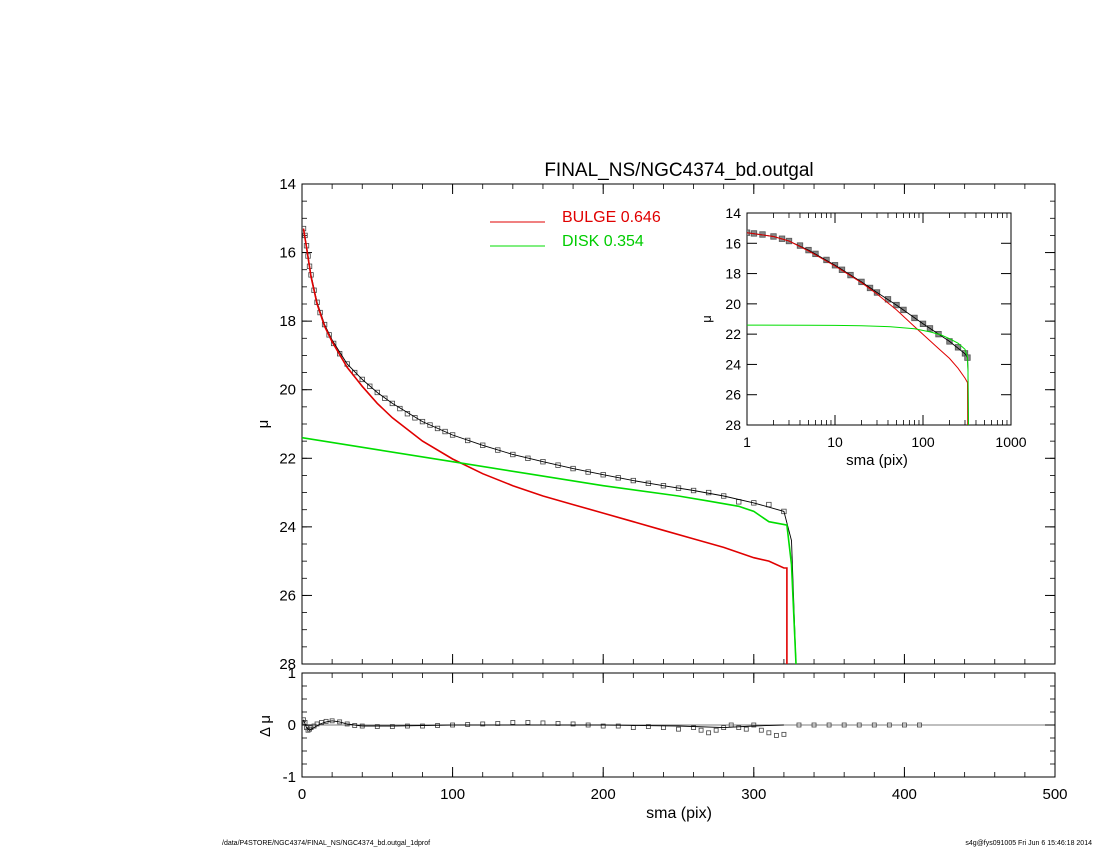 The height and width of the screenshot is (850, 1100). What do you see at coordinates (679, 813) in the screenshot?
I see `residual-x-axis-label: sma (pix)` at bounding box center [679, 813].